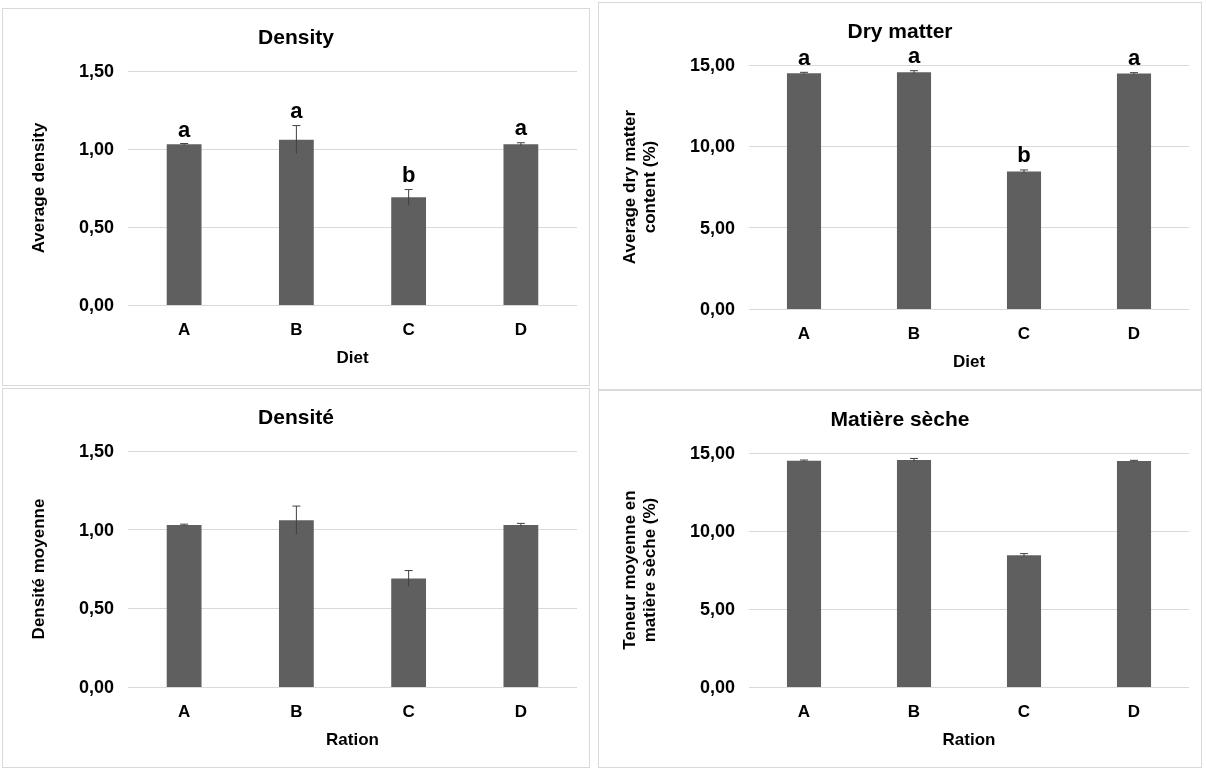 The width and height of the screenshot is (1206, 771). I want to click on y-axis-title: Average density, so click(38, 188).